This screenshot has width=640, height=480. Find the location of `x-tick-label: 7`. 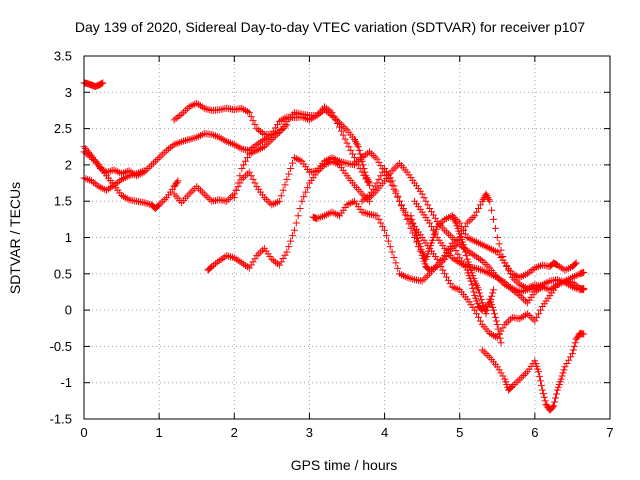

x-tick-label: 7 is located at coordinates (609, 432).